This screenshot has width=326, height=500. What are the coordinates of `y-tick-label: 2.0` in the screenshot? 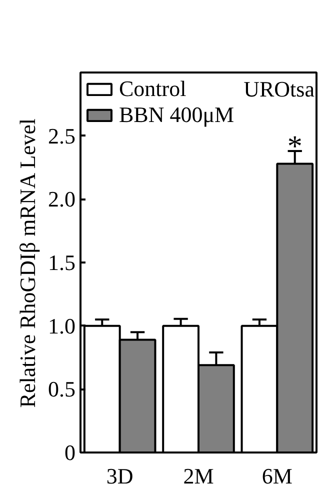 It's located at (62, 199).